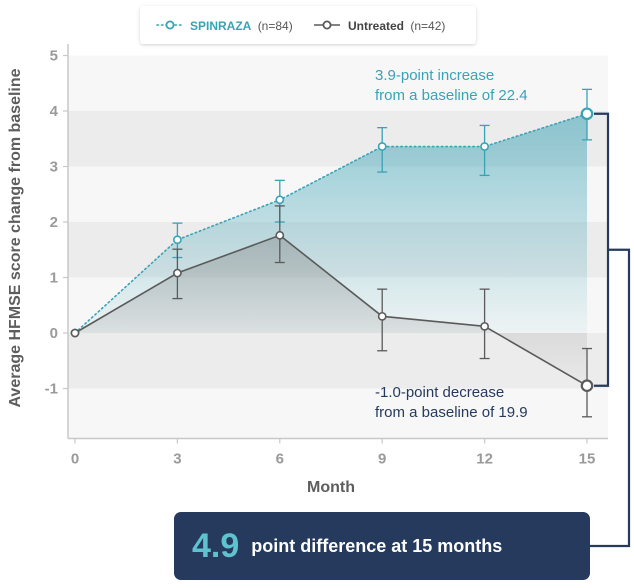 This screenshot has width=634, height=588. Describe the element at coordinates (216, 545) in the screenshot. I see `difference-value: 4.9` at that location.